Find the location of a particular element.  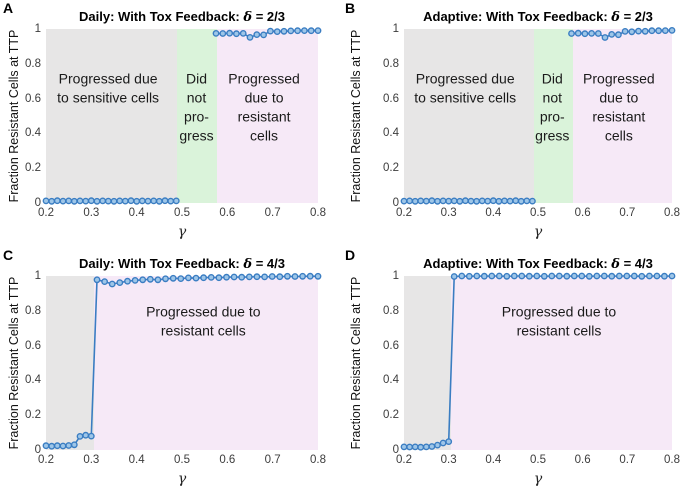

panel-letter: C is located at coordinates (8, 255).